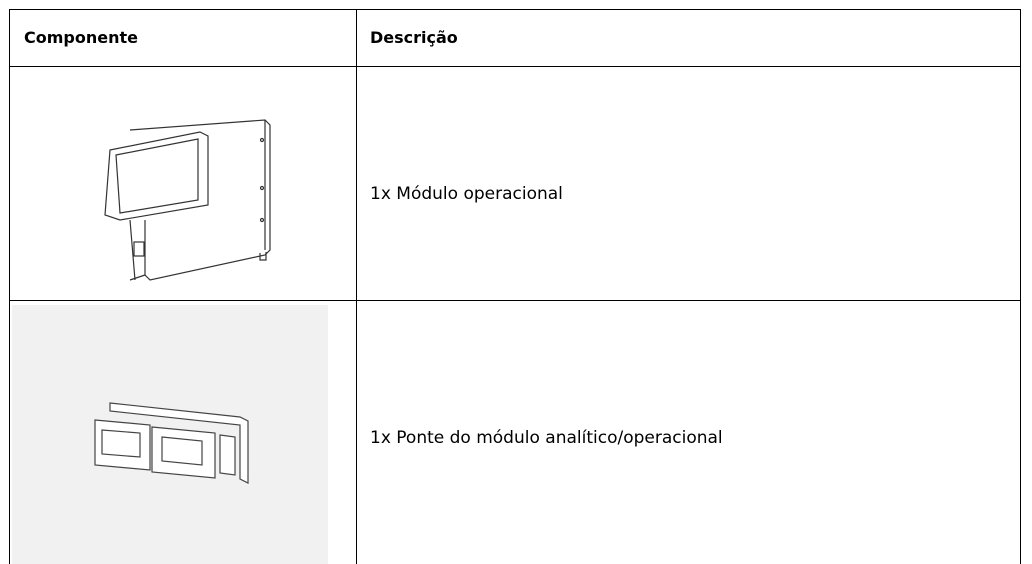 This screenshot has height=564, width=1032. What do you see at coordinates (187, 200) in the screenshot?
I see `operational-module-image` at bounding box center [187, 200].